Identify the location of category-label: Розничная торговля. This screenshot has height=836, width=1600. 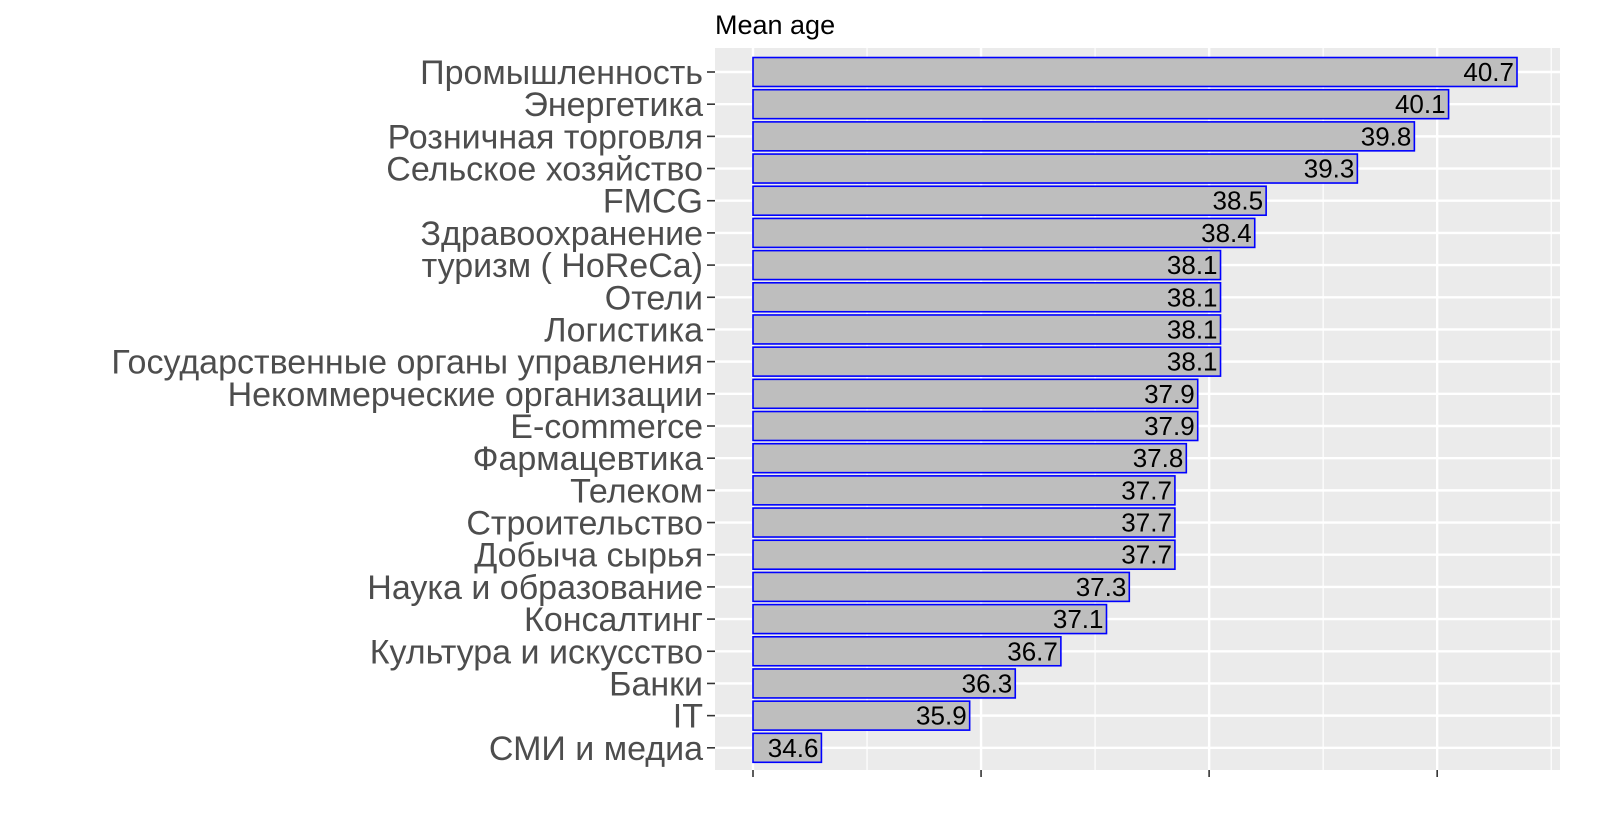
(545, 137).